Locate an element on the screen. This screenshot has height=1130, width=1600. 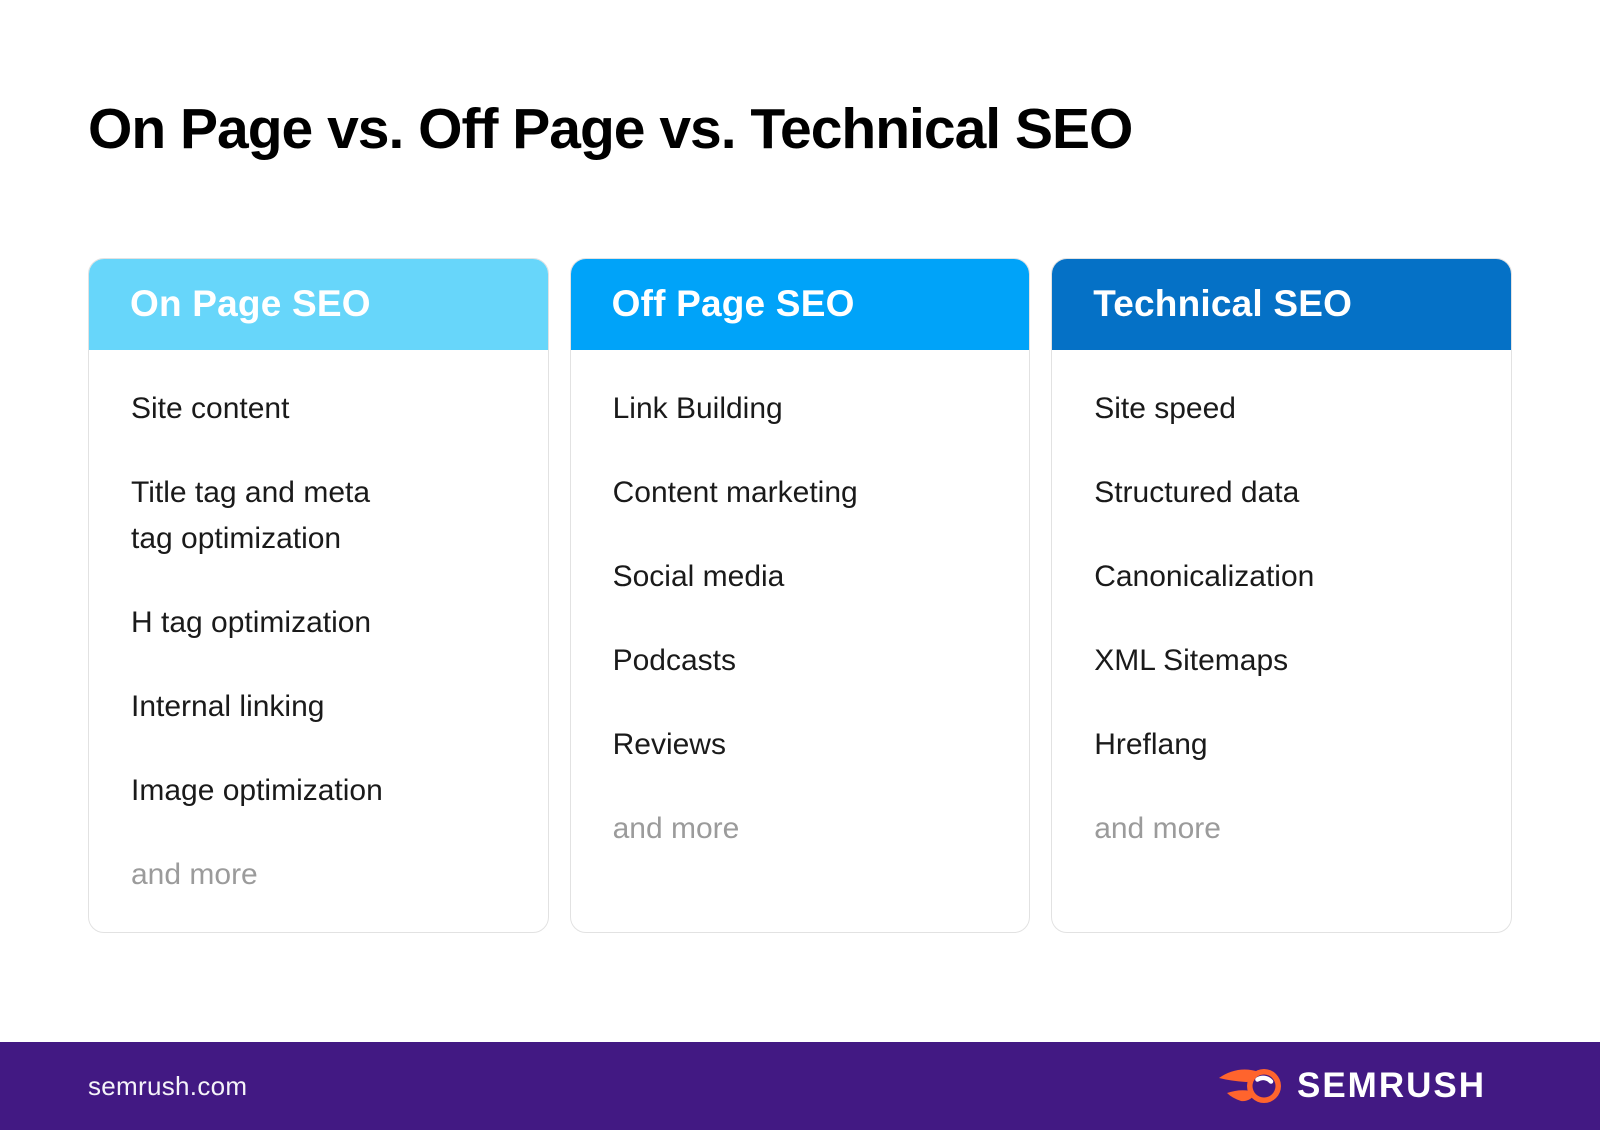
semrush-comet-icon is located at coordinates (1249, 1086).